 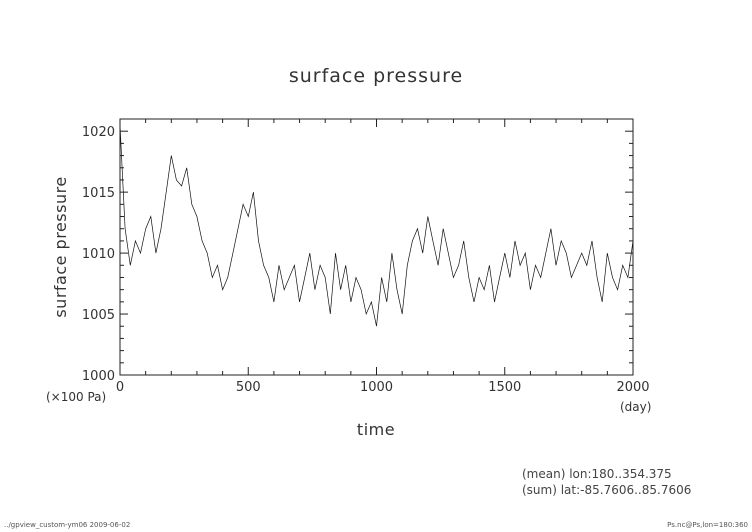 I want to click on y-tick-label: 1005, so click(x=98, y=315).